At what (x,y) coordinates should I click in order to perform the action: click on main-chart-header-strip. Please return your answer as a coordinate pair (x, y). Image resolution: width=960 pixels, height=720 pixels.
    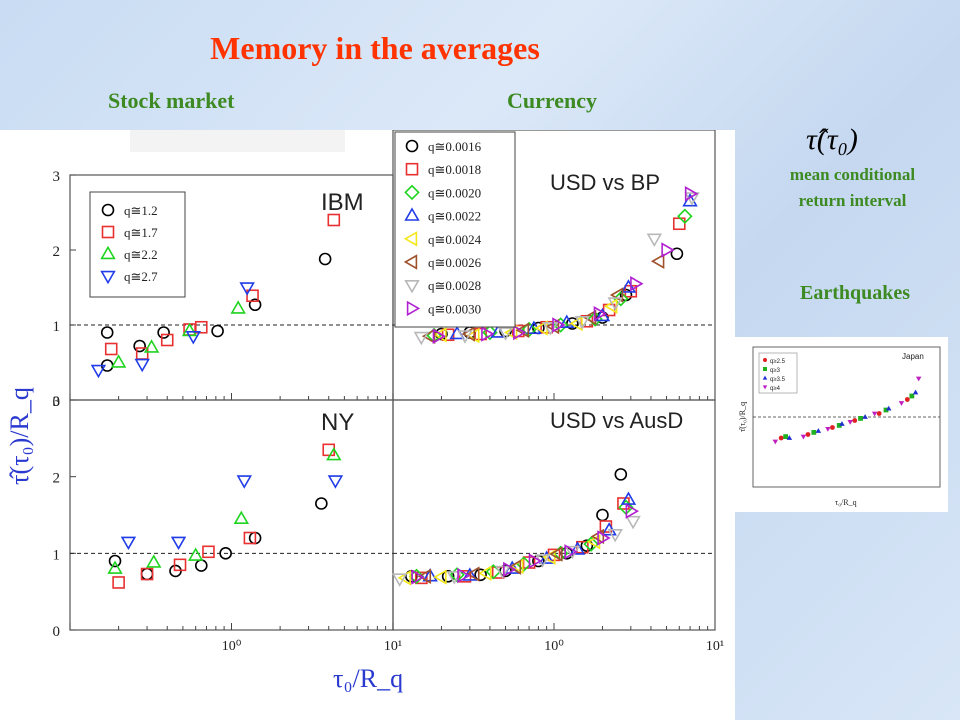
    Looking at the image, I should click on (237, 141).